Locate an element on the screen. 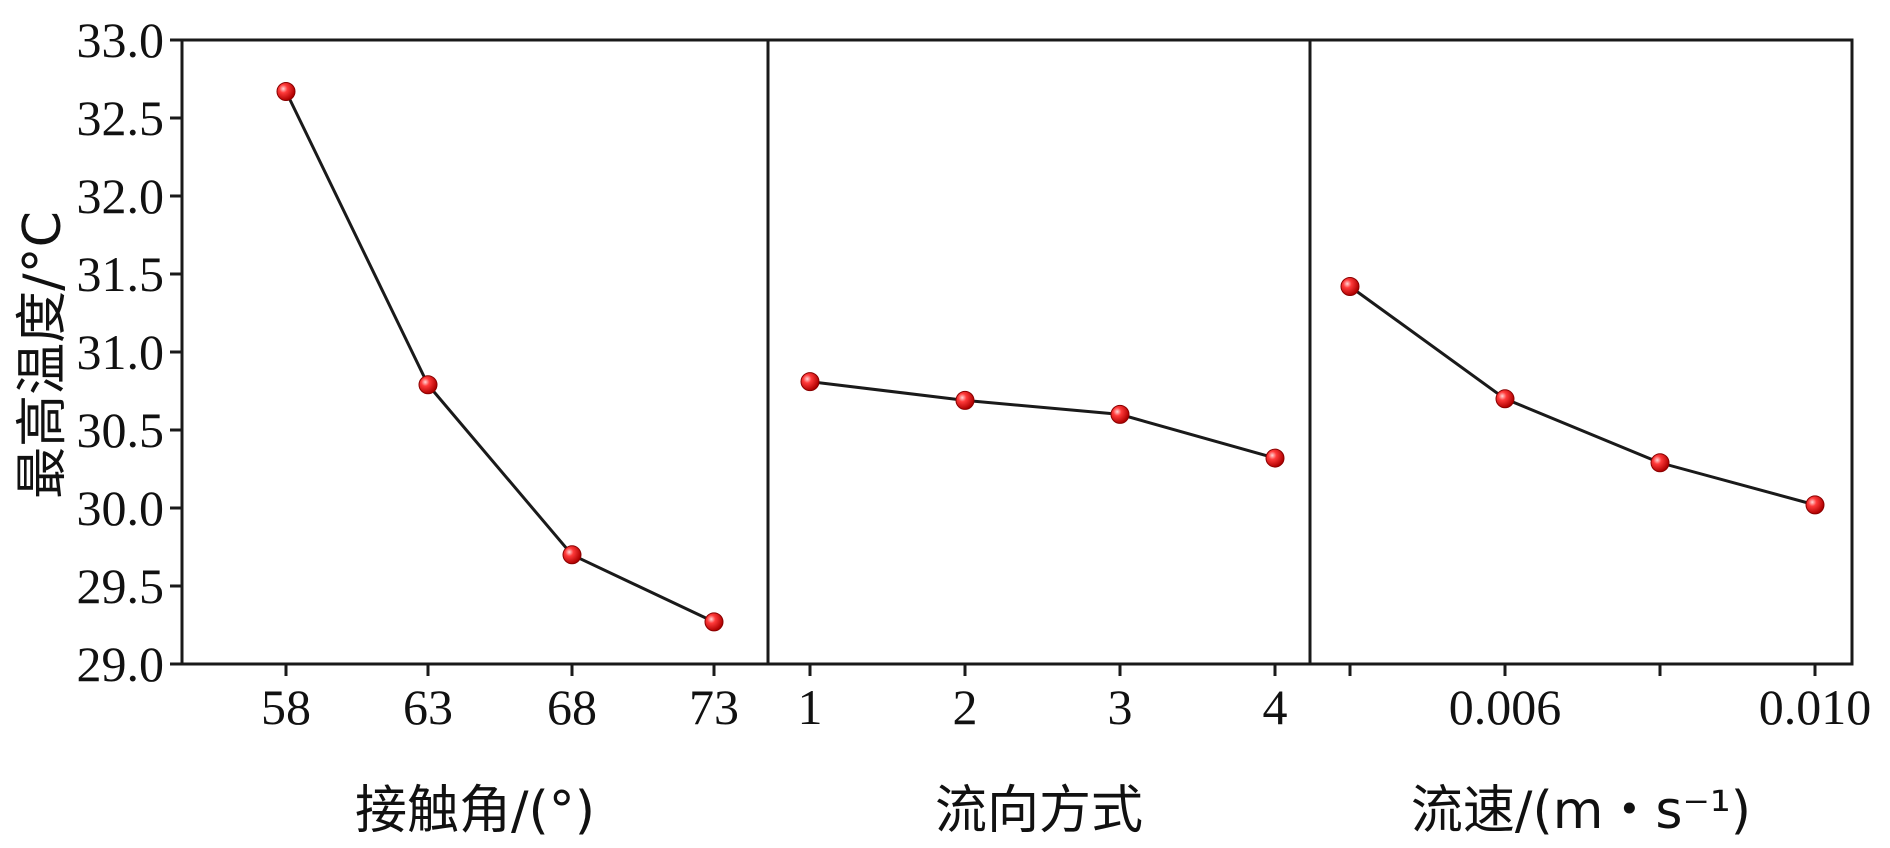 The image size is (1890, 848). y-axis: 29.0 29.5 30.0 30.5 31.0 31.5 32.0 32.5 33.0 is located at coordinates (129, 352).